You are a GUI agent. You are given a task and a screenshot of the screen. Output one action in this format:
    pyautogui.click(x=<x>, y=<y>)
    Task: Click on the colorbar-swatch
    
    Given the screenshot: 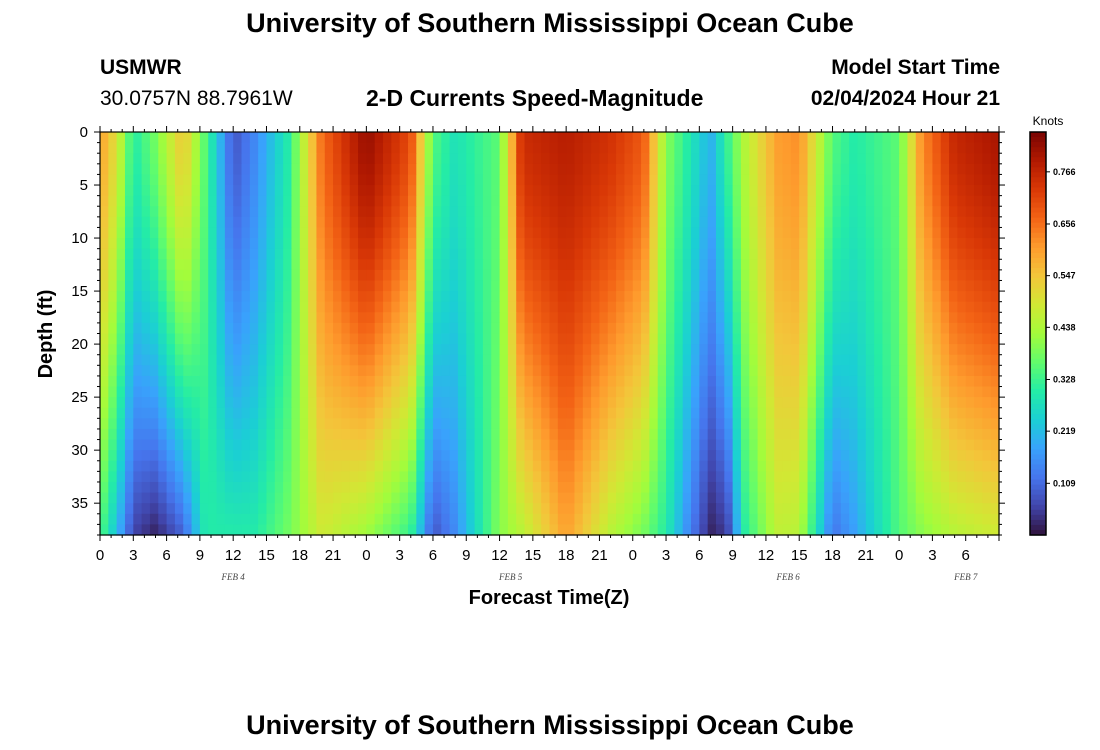 What is the action you would take?
    pyautogui.click(x=1038, y=386)
    